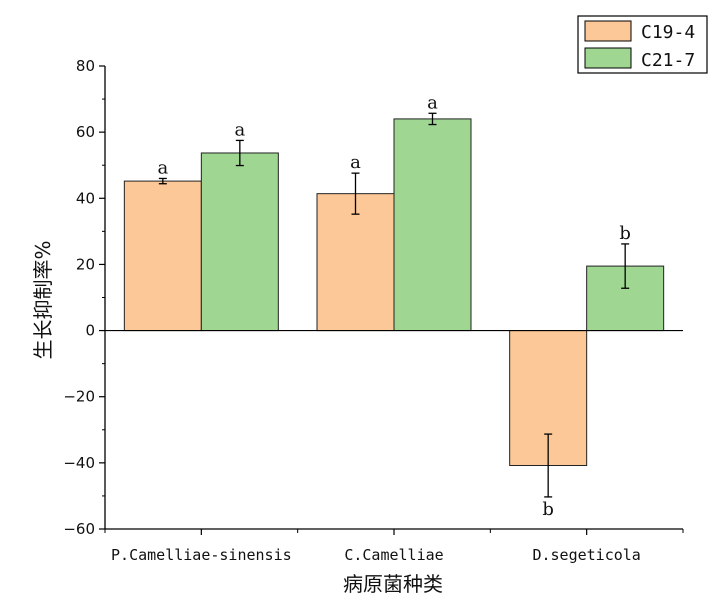 Image resolution: width=727 pixels, height=604 pixels. I want to click on y-tick-label: 80, so click(85, 66).